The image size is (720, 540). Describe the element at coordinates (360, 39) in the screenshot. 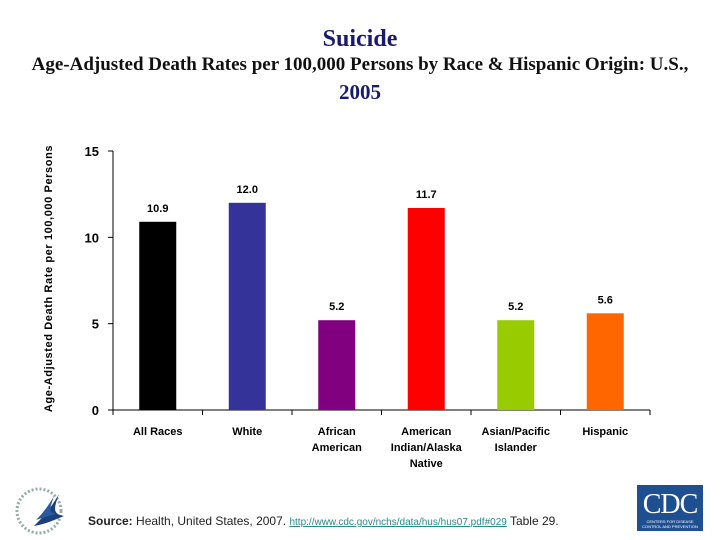

I see `chart-title: Suicide` at that location.